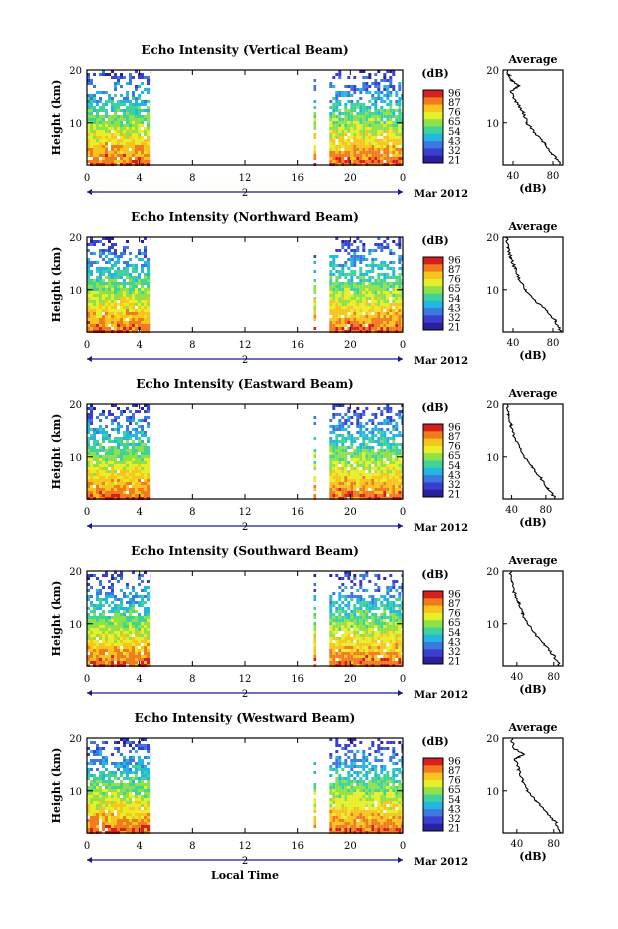 Image resolution: width=618 pixels, height=929 pixels. What do you see at coordinates (454, 662) in the screenshot?
I see `colorbar-tick-label: 21` at bounding box center [454, 662].